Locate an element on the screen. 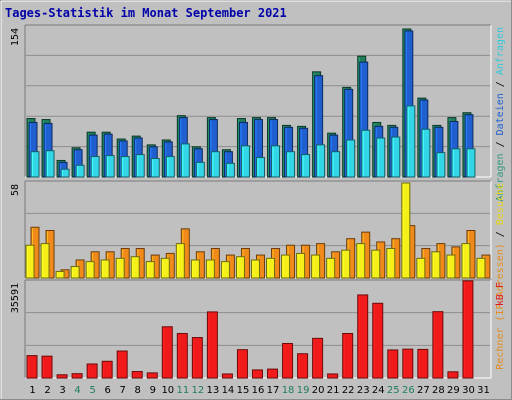 This screenshot has height=400, width=512. x-tick-label: 1 is located at coordinates (32, 390).